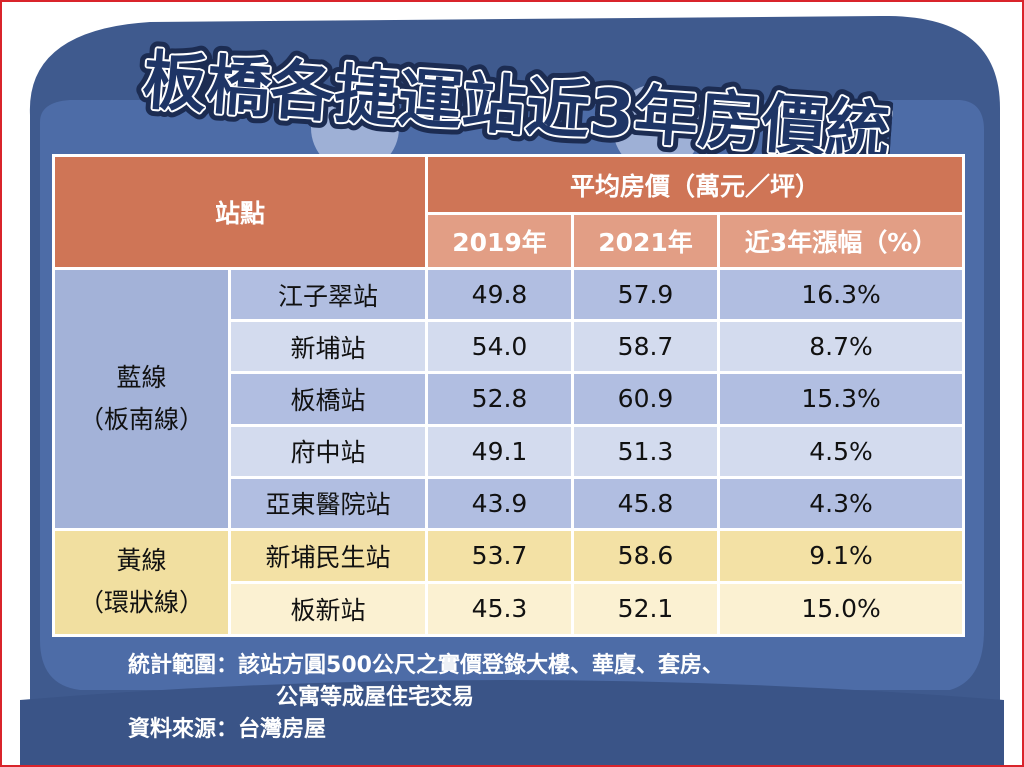  What do you see at coordinates (500, 503) in the screenshot?
I see `value-2019: 43.9` at bounding box center [500, 503].